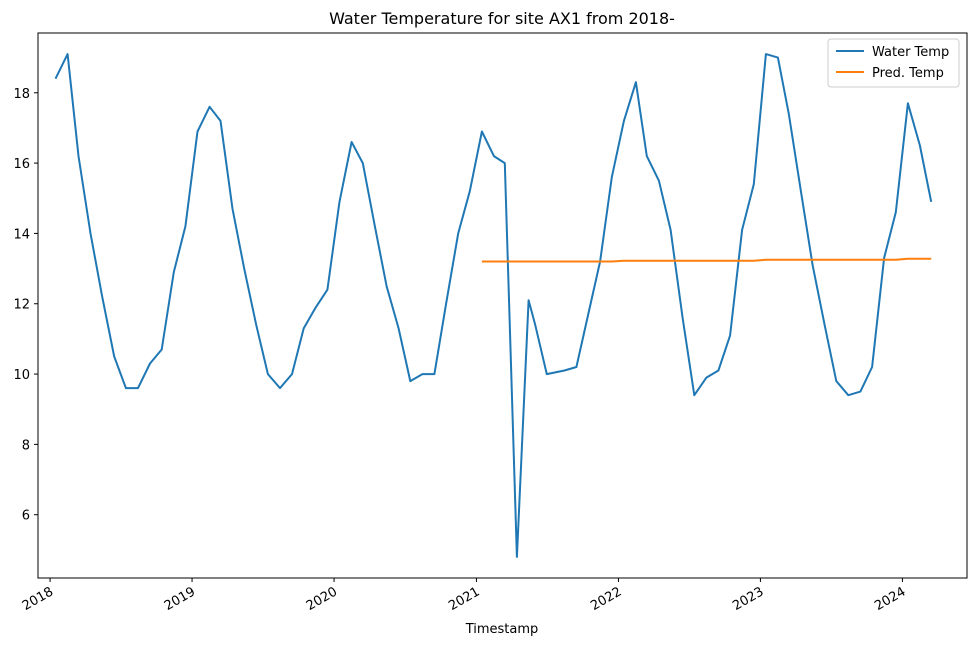 Image resolution: width=977 pixels, height=645 pixels. What do you see at coordinates (26, 516) in the screenshot?
I see `y-tick-label: 6` at bounding box center [26, 516].